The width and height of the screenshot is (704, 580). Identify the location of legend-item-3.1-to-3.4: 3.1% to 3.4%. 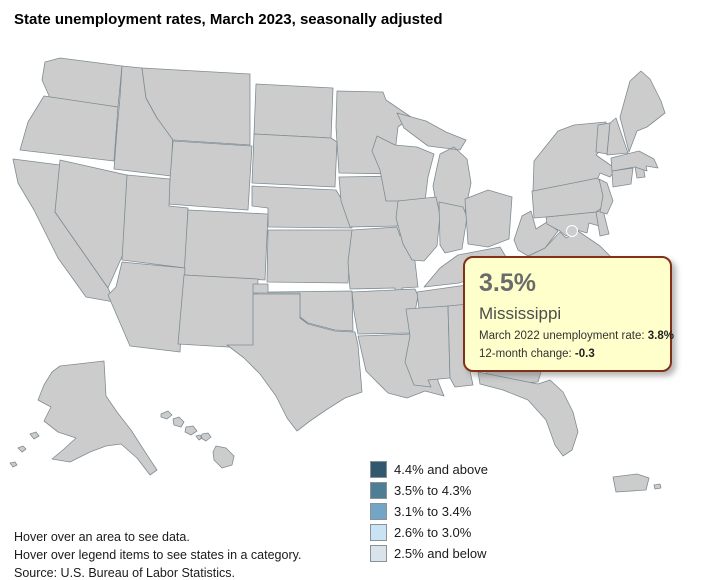
(429, 511).